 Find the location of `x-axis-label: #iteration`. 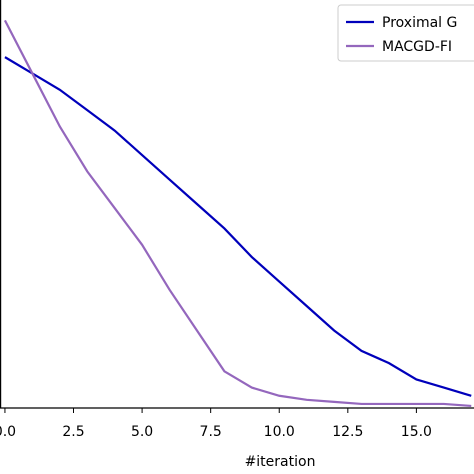

x-axis-label: #iteration is located at coordinates (280, 462).